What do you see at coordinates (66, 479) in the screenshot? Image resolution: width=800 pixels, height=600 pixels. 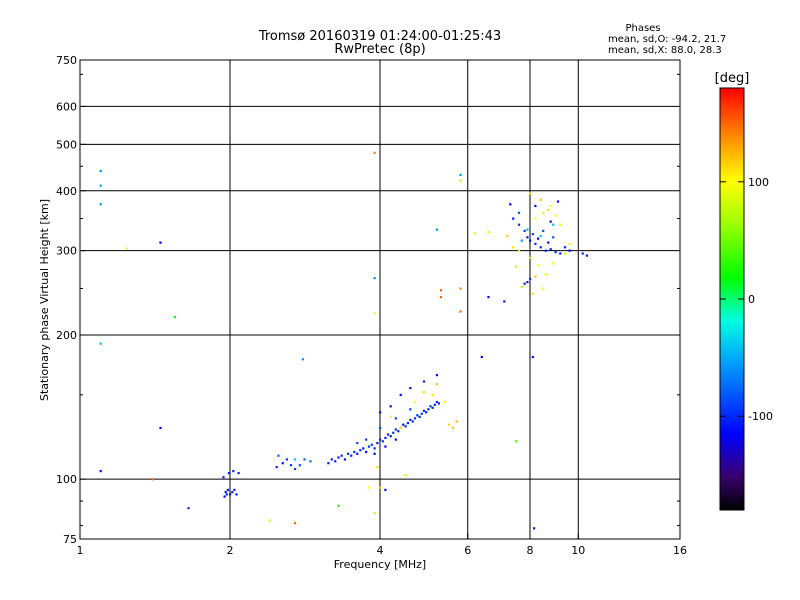 I see `y-tick-label: 100` at bounding box center [66, 479].